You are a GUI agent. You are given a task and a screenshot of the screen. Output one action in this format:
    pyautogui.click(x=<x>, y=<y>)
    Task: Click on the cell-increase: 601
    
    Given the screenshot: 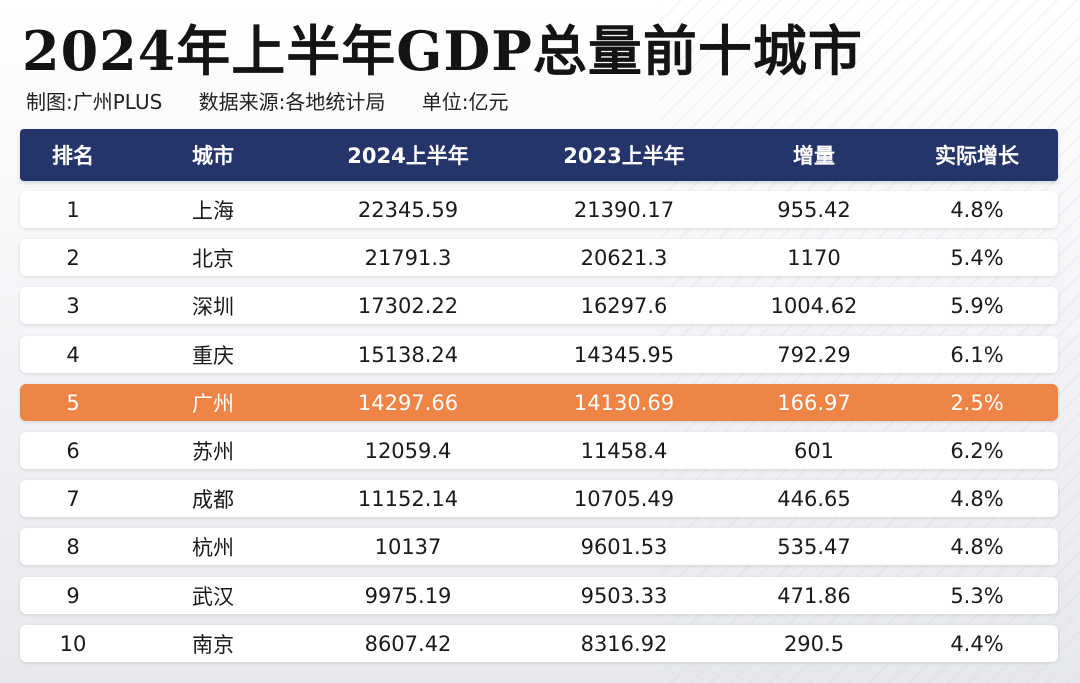 What is the action you would take?
    pyautogui.click(x=814, y=450)
    